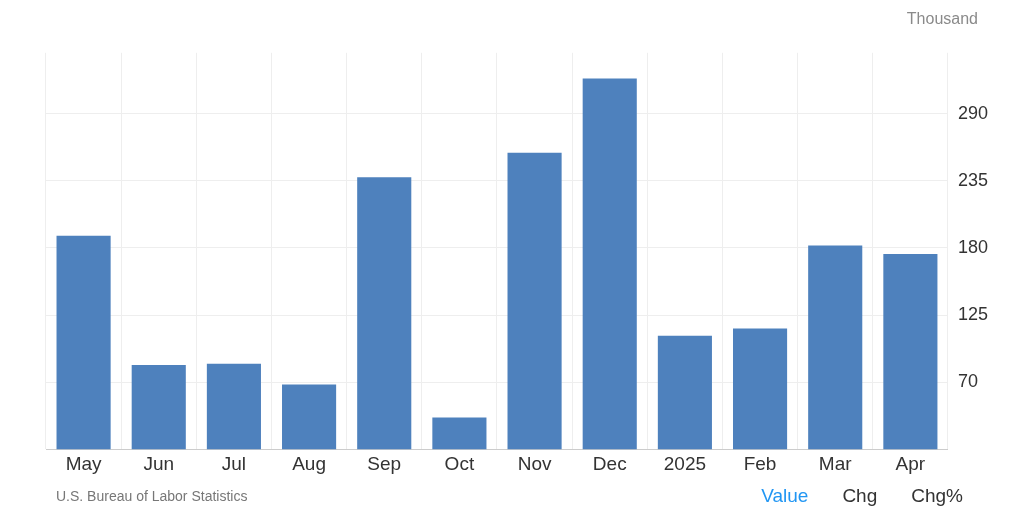  Describe the element at coordinates (760, 463) in the screenshot. I see `x-tick-label: Feb` at that location.